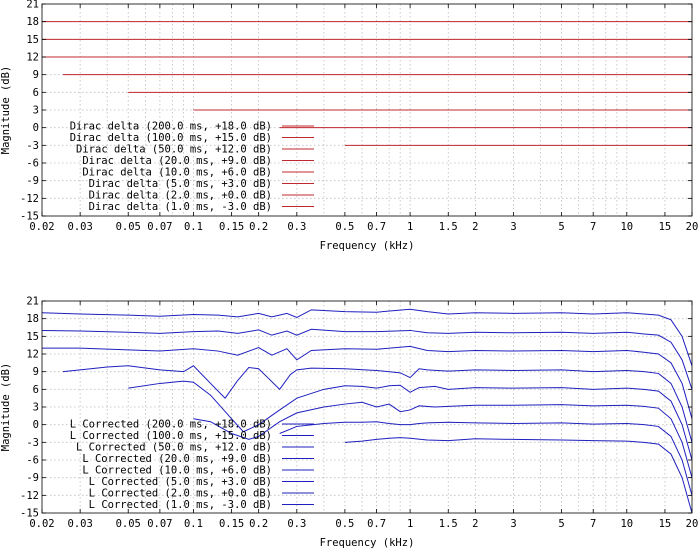  What do you see at coordinates (180, 184) in the screenshot?
I see `legend-label-6: Dirac delta (5.0 ms, +3.0 dB)` at bounding box center [180, 184].